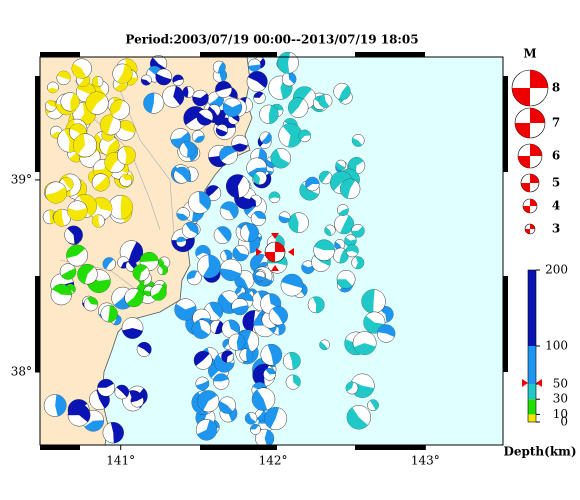 The image size is (580, 500). I want to click on depth-tick-label: 100, so click(556, 346).